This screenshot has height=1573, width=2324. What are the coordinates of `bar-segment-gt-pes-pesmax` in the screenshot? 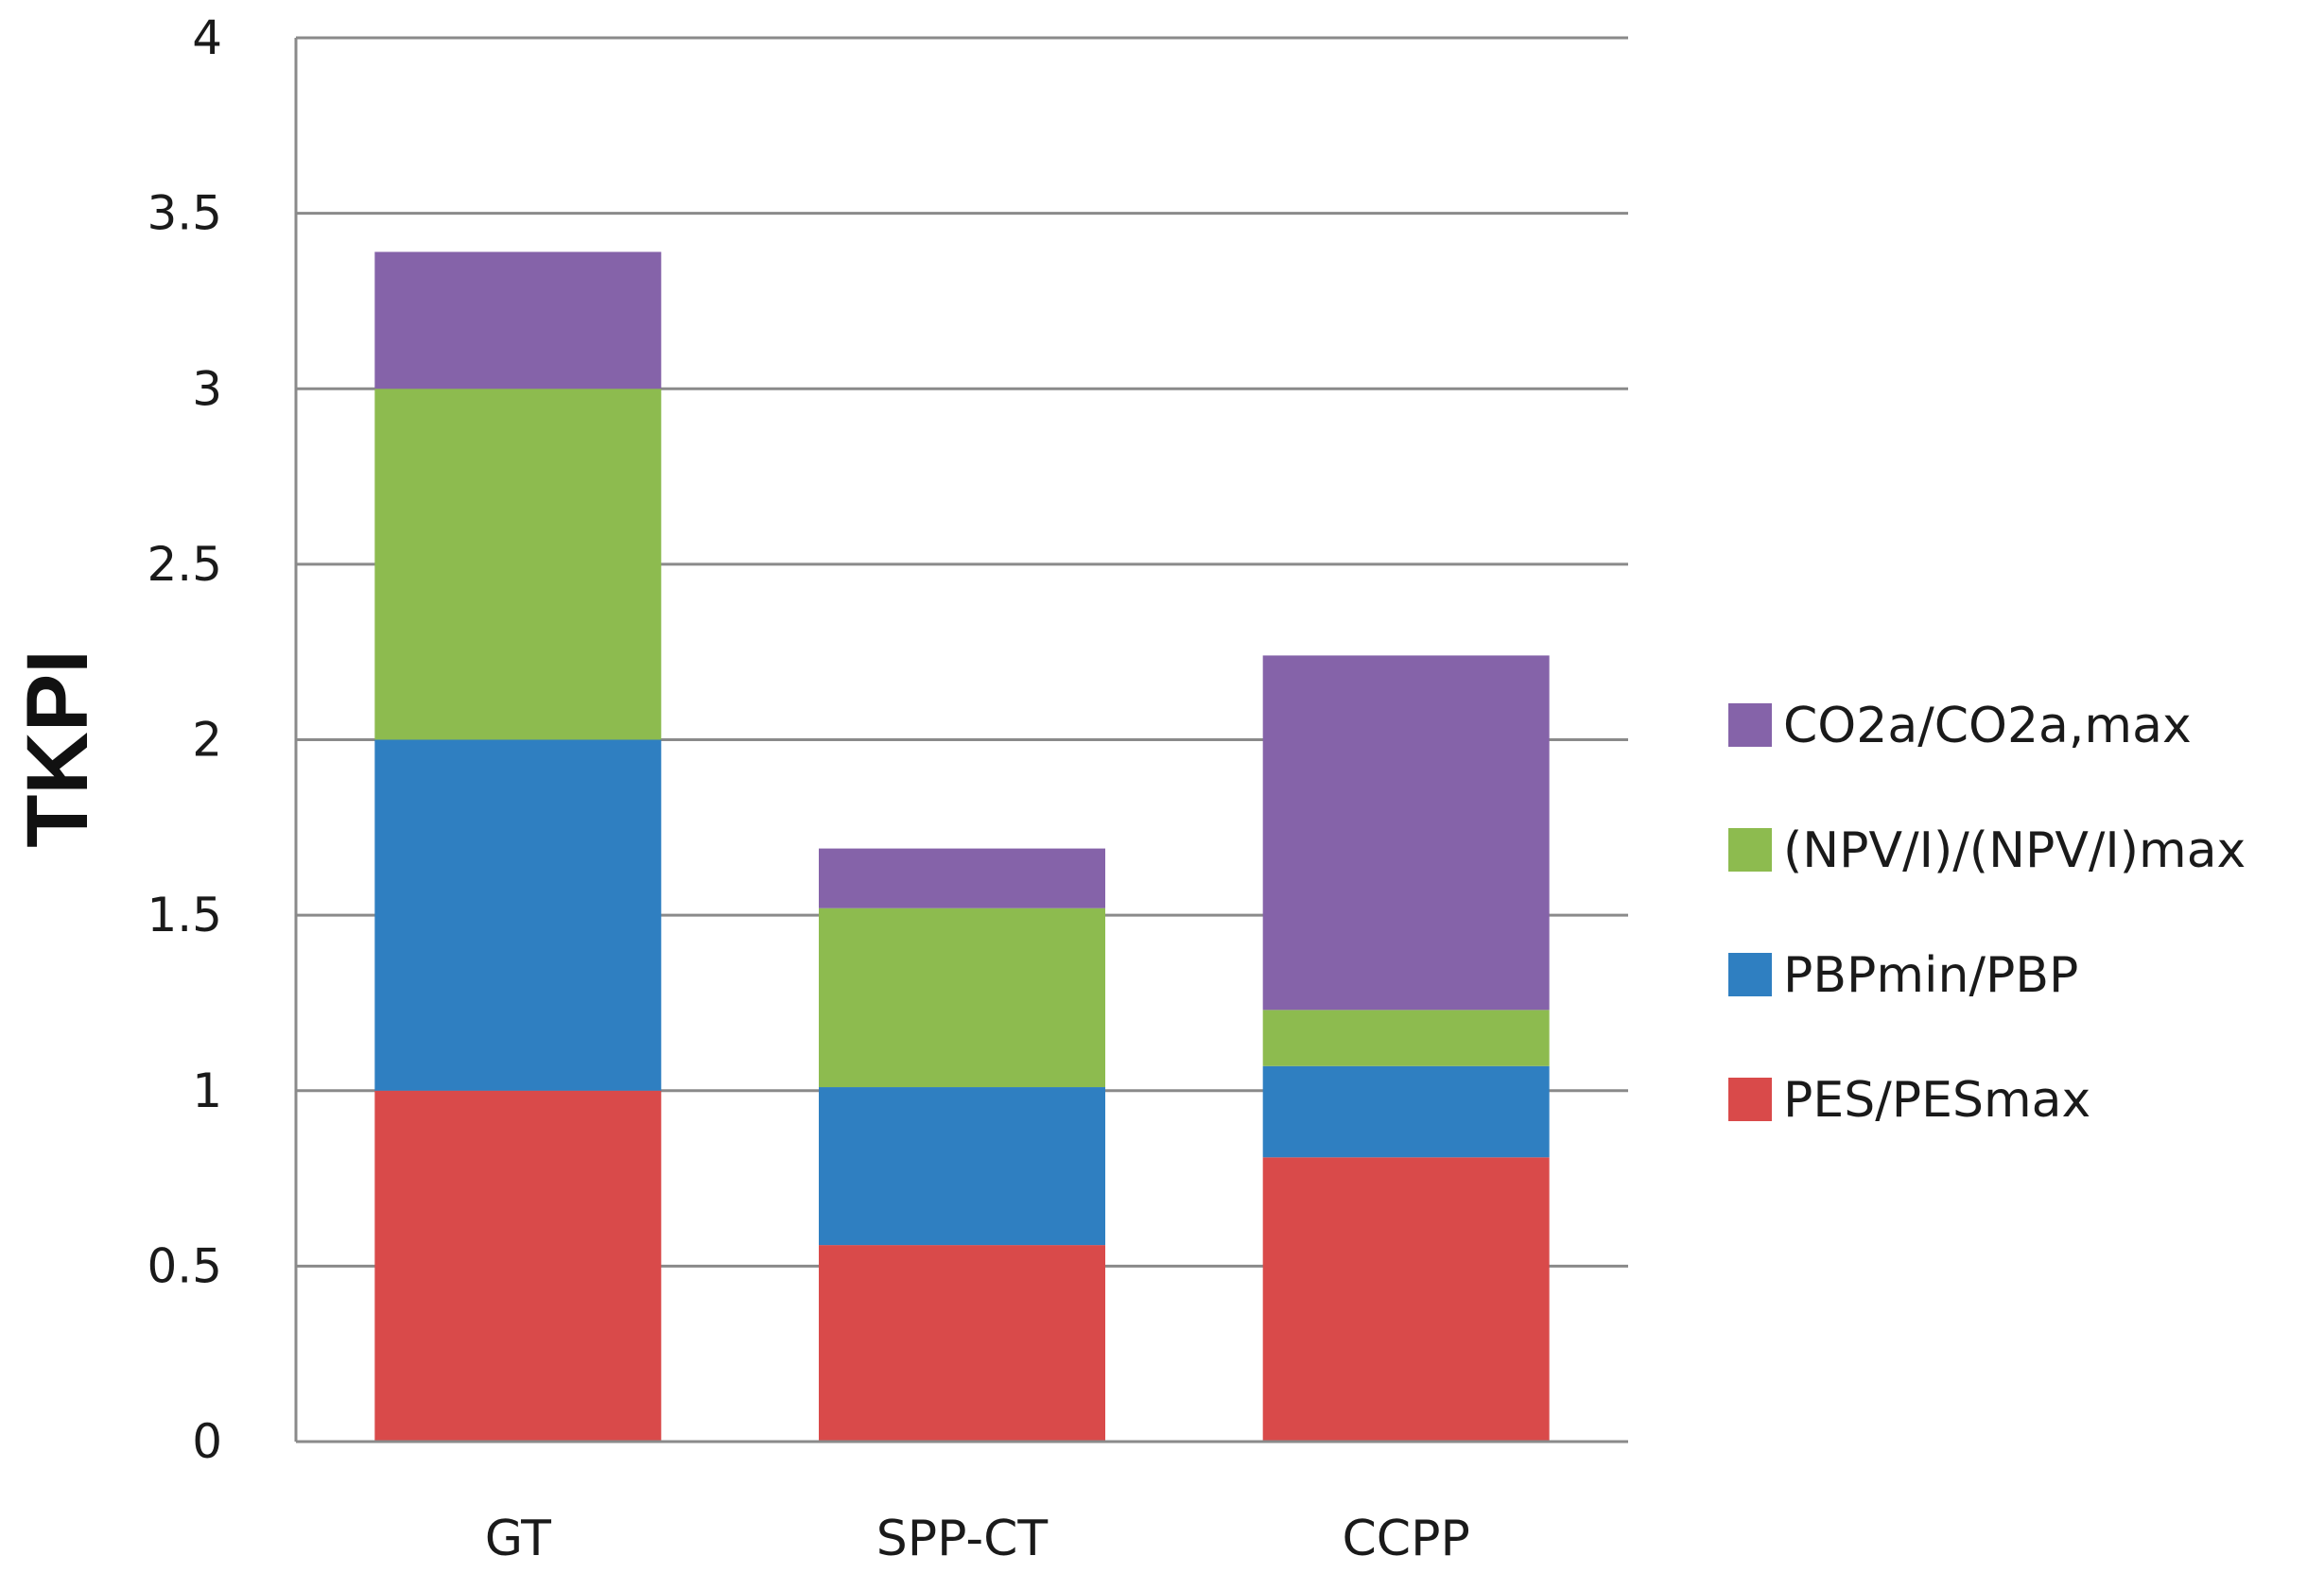 It's located at (518, 1266).